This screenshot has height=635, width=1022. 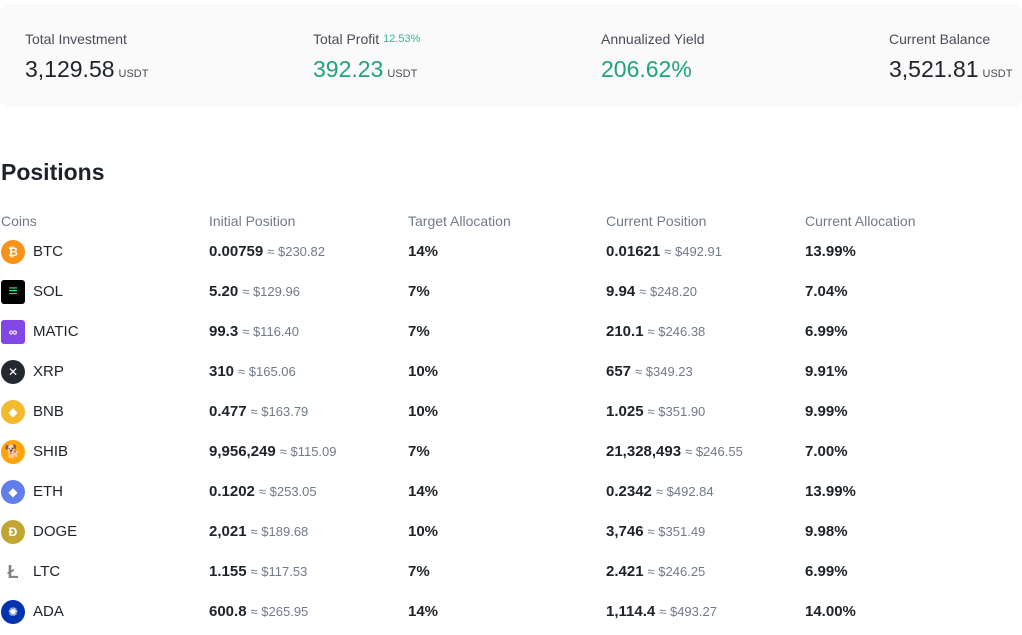 I want to click on current-amount: 9.94, so click(x=621, y=291).